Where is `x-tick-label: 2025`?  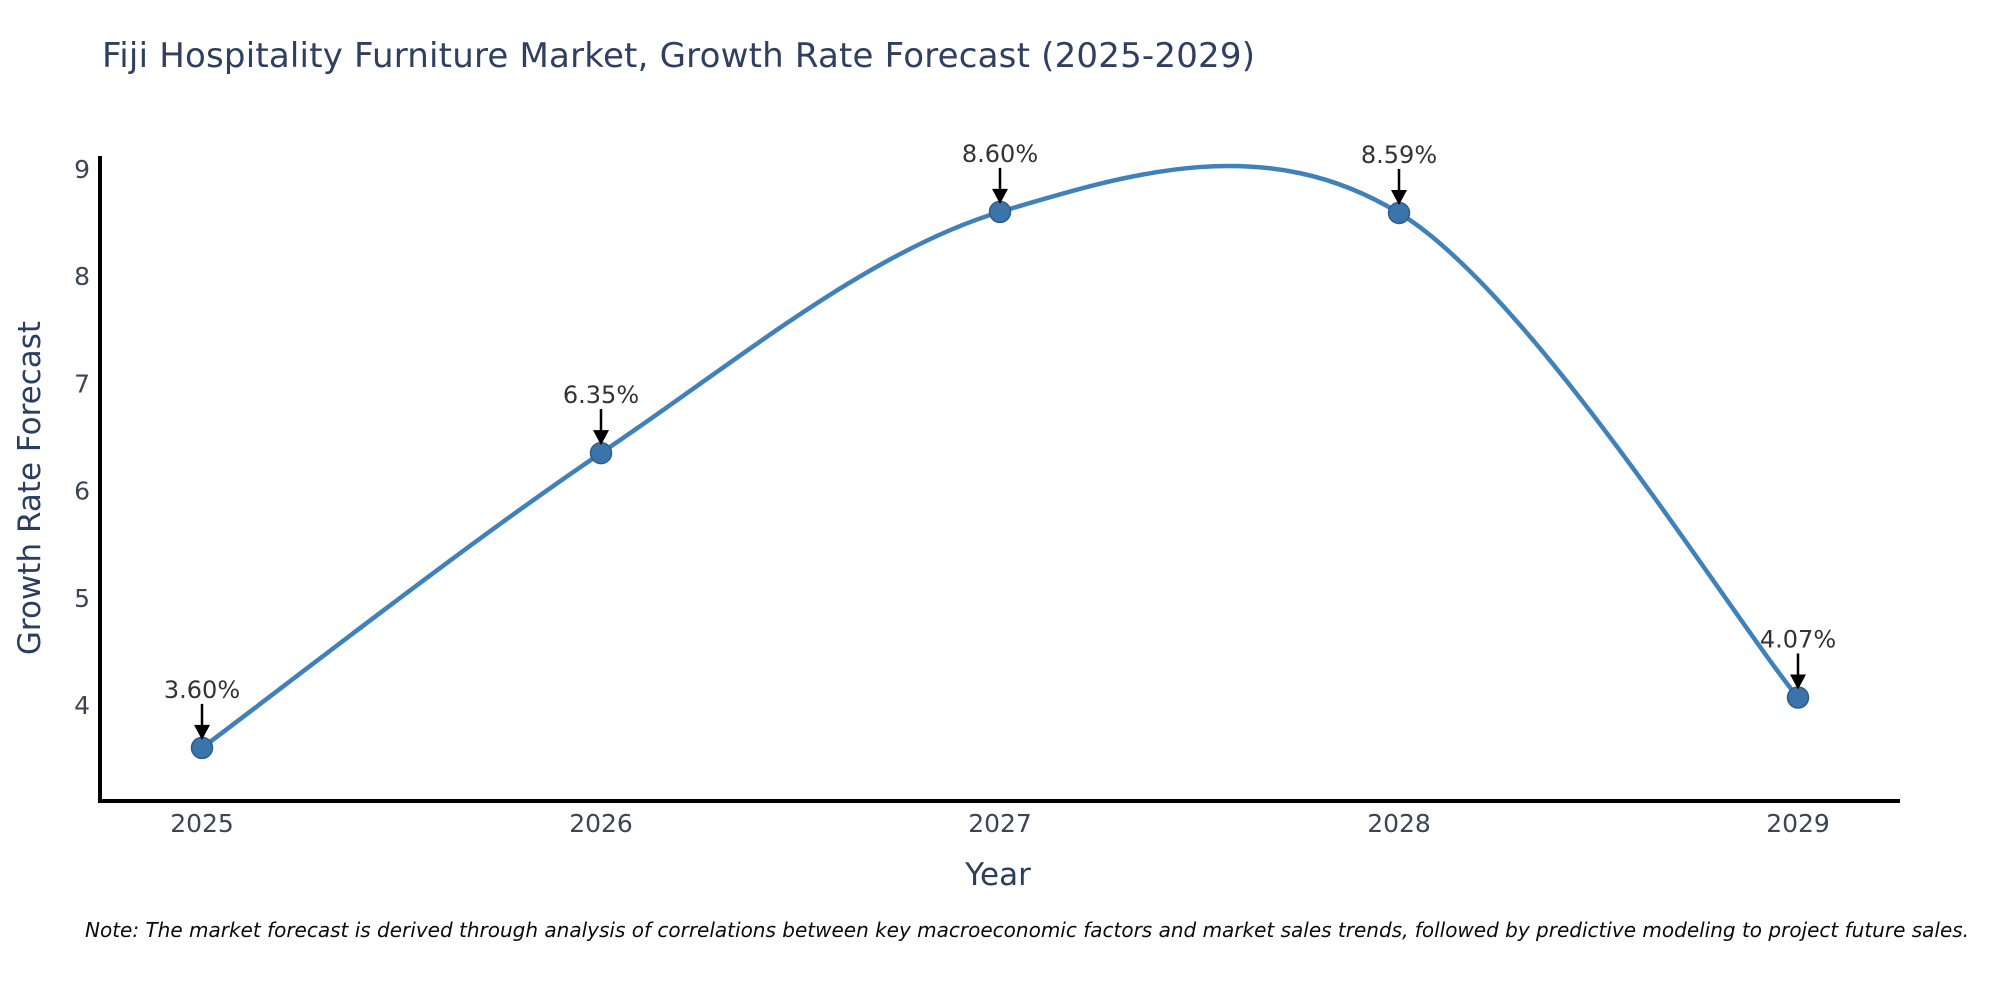
x-tick-label: 2025 is located at coordinates (202, 823).